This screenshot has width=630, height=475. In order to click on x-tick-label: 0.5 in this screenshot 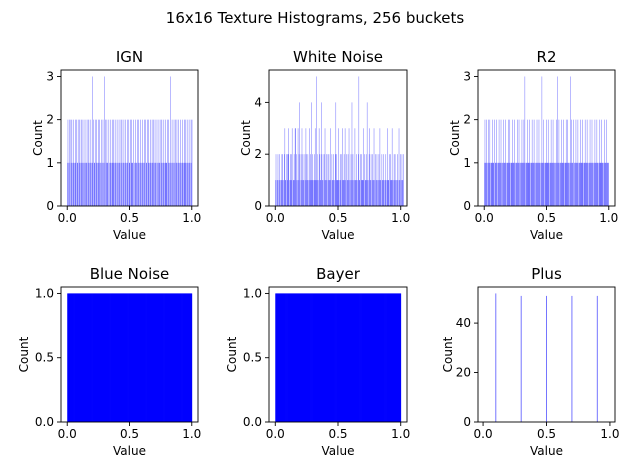, I will do `click(337, 434)`.